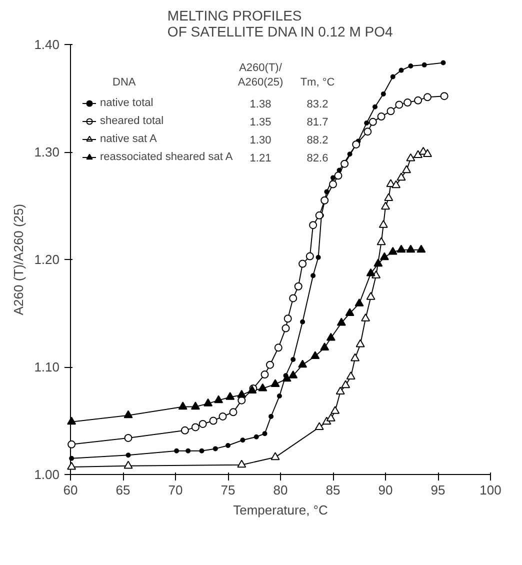 The height and width of the screenshot is (565, 522). I want to click on annotation: 1.35, so click(261, 122).